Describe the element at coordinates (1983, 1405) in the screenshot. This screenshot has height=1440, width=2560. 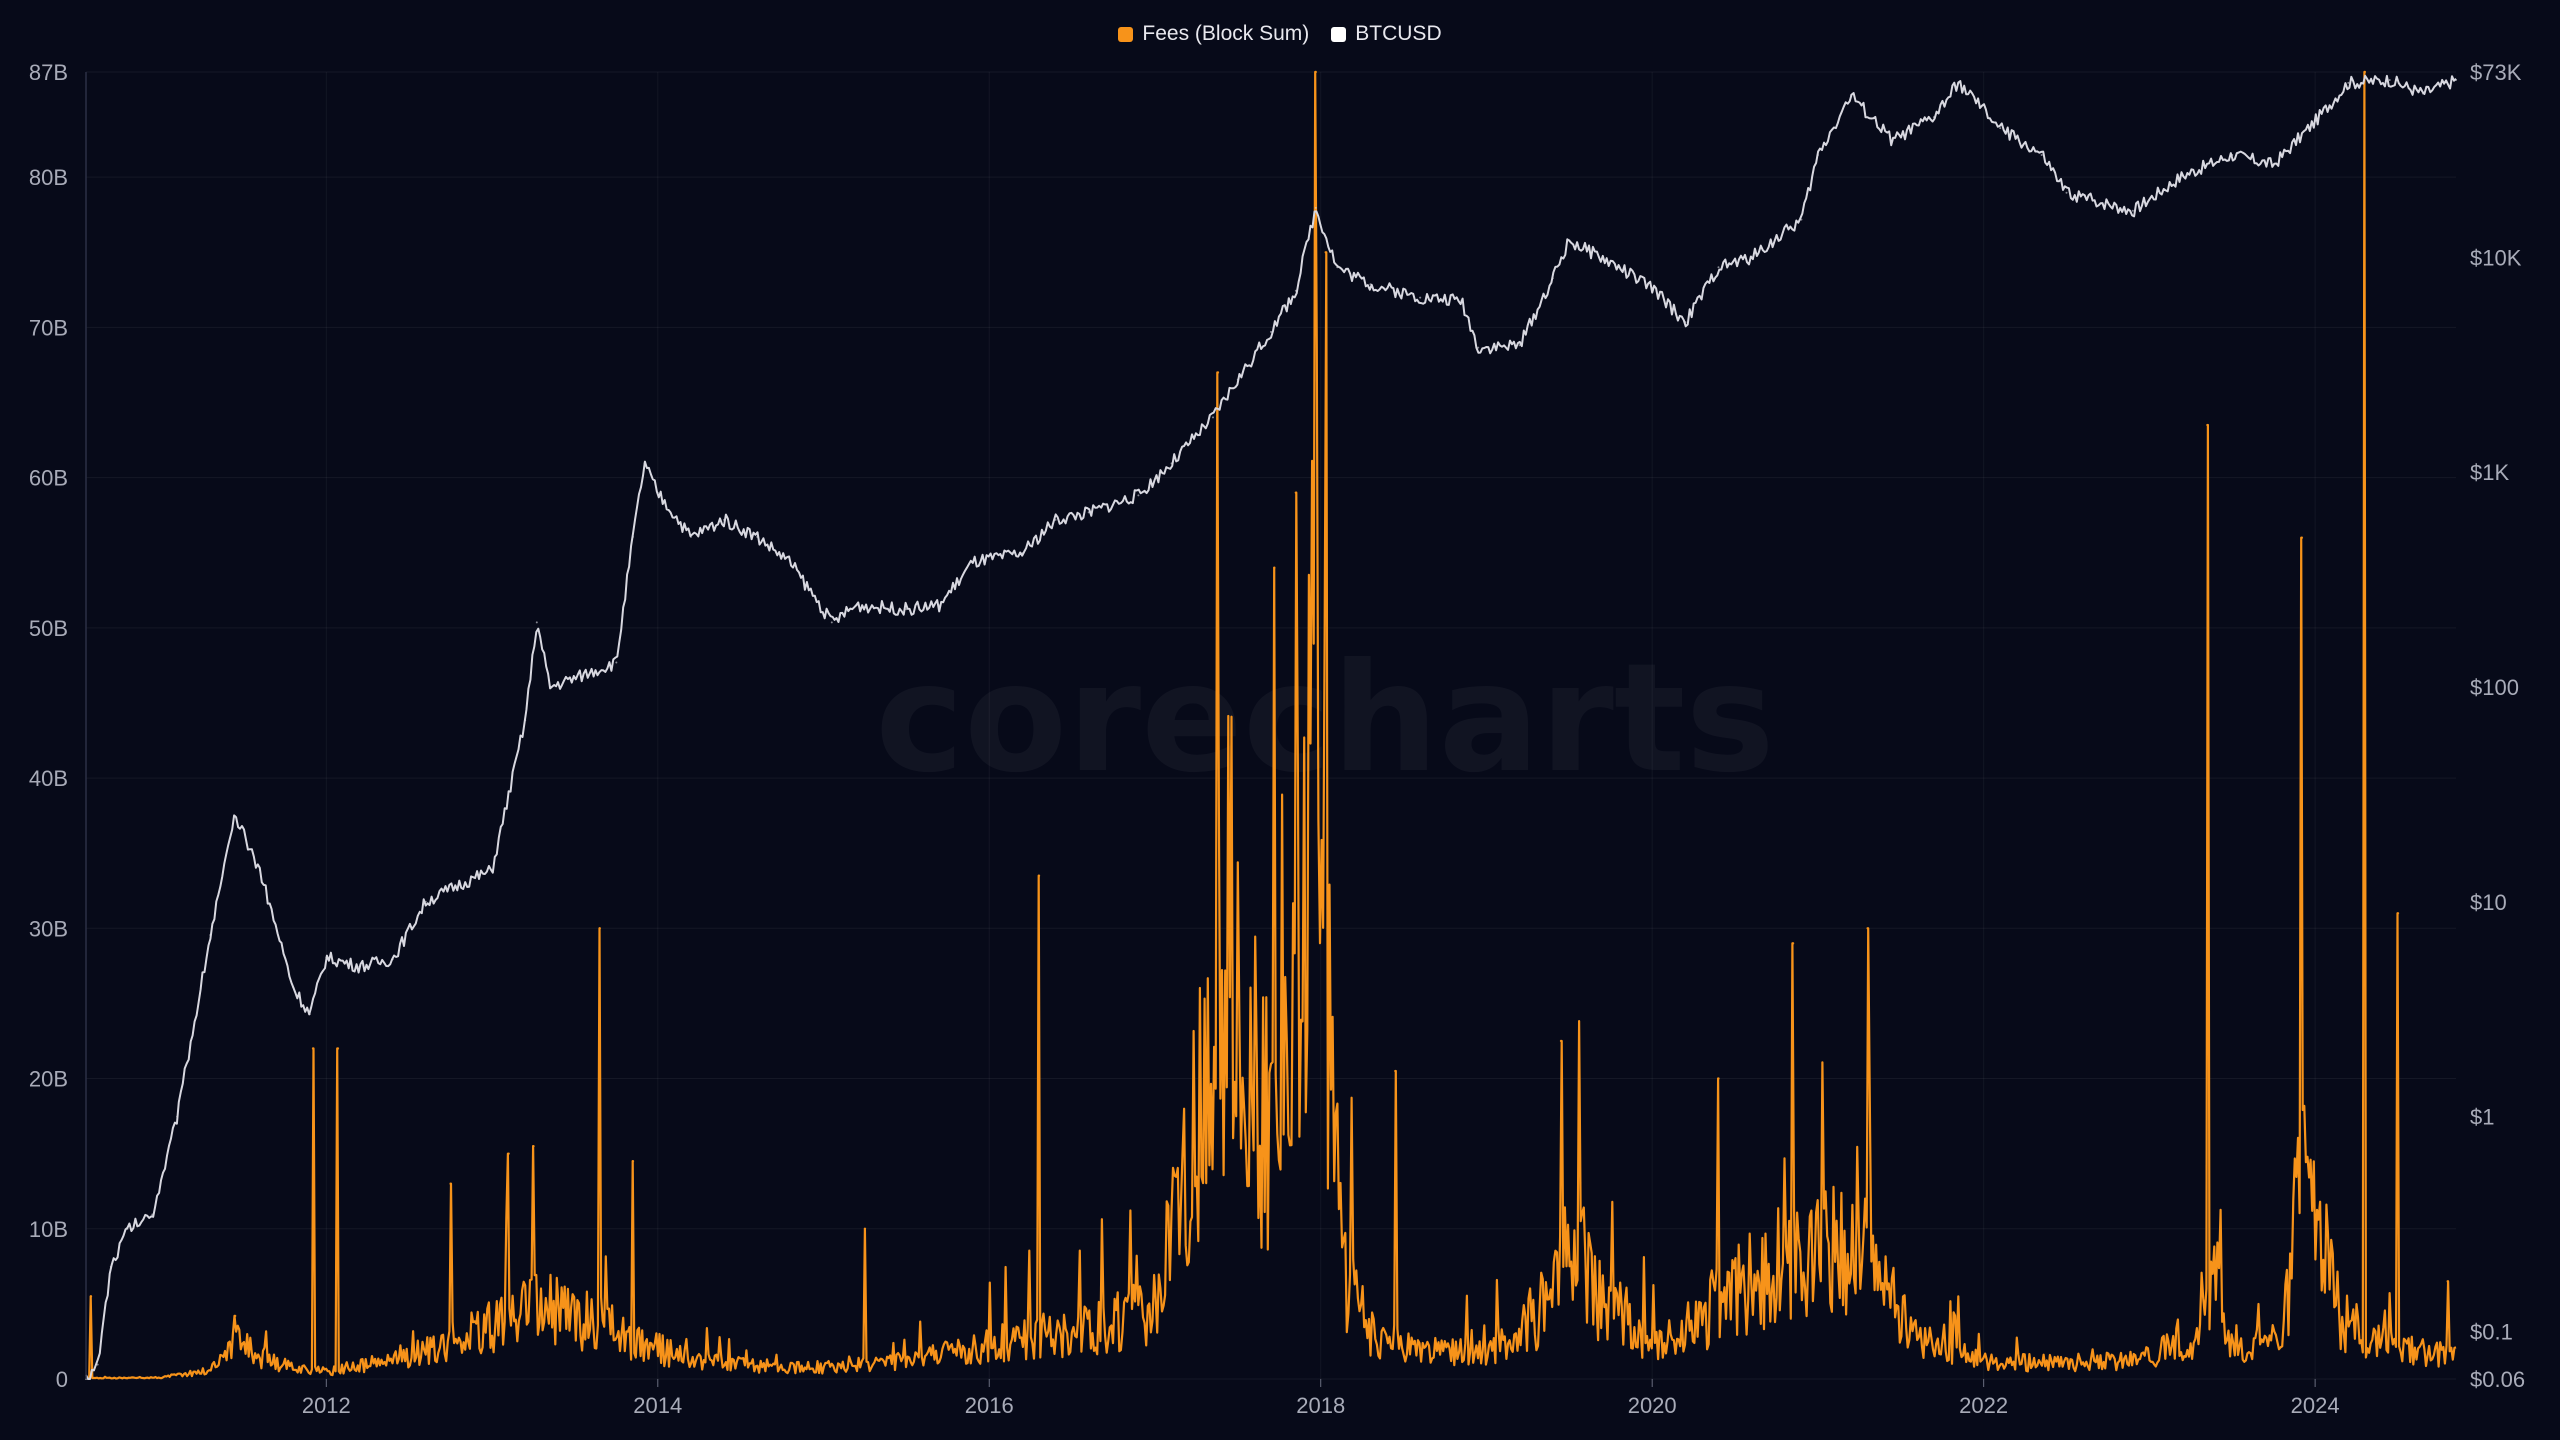
I see `x-tick-label: 2022` at that location.